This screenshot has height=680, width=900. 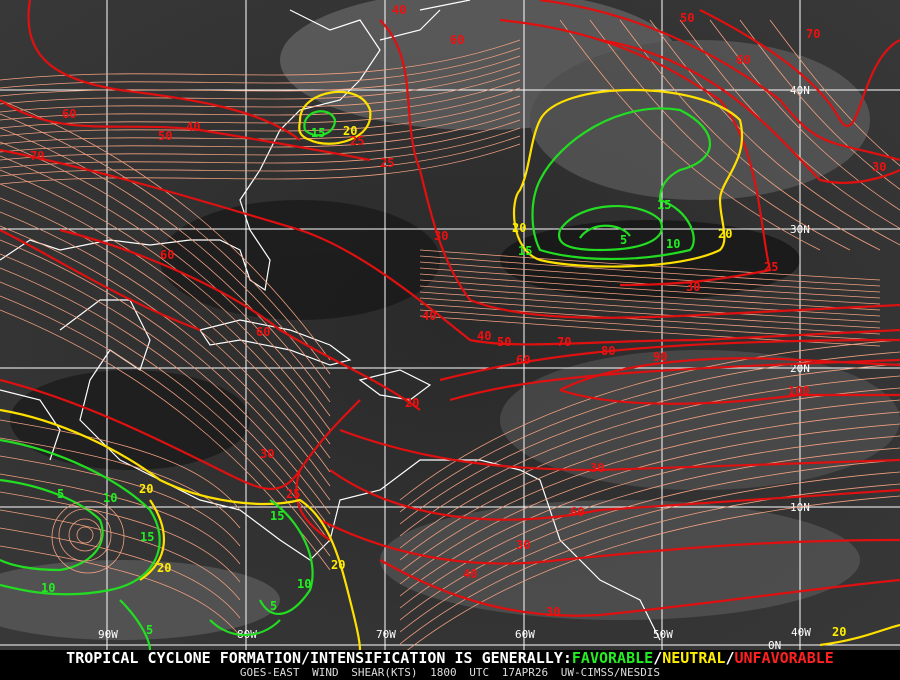 What do you see at coordinates (525, 672) in the screenshot?
I see `date: 17APR26` at bounding box center [525, 672].